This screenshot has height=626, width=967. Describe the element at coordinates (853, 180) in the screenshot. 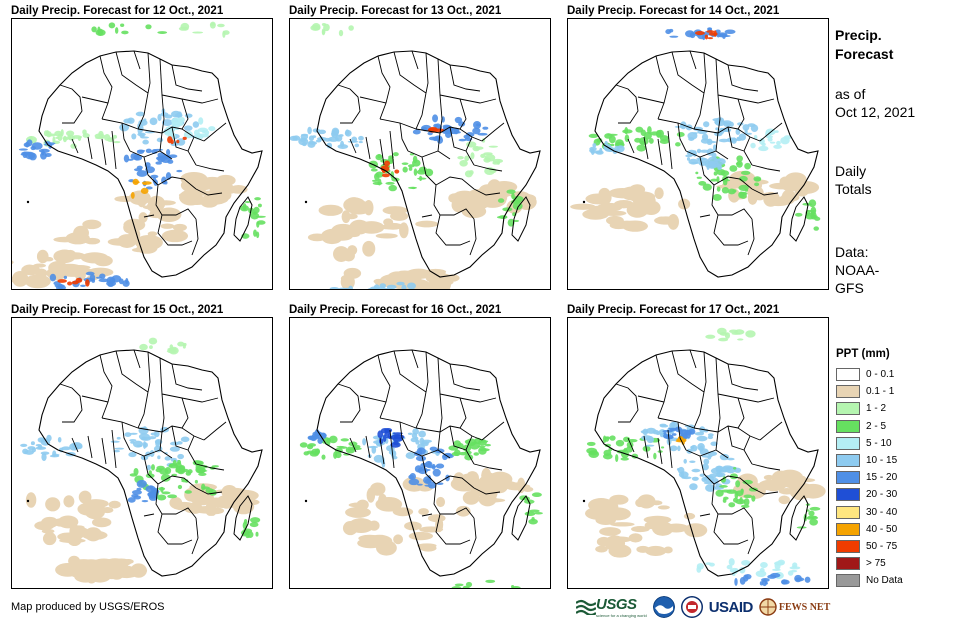

I see `totals-label: Daily Totals` at that location.